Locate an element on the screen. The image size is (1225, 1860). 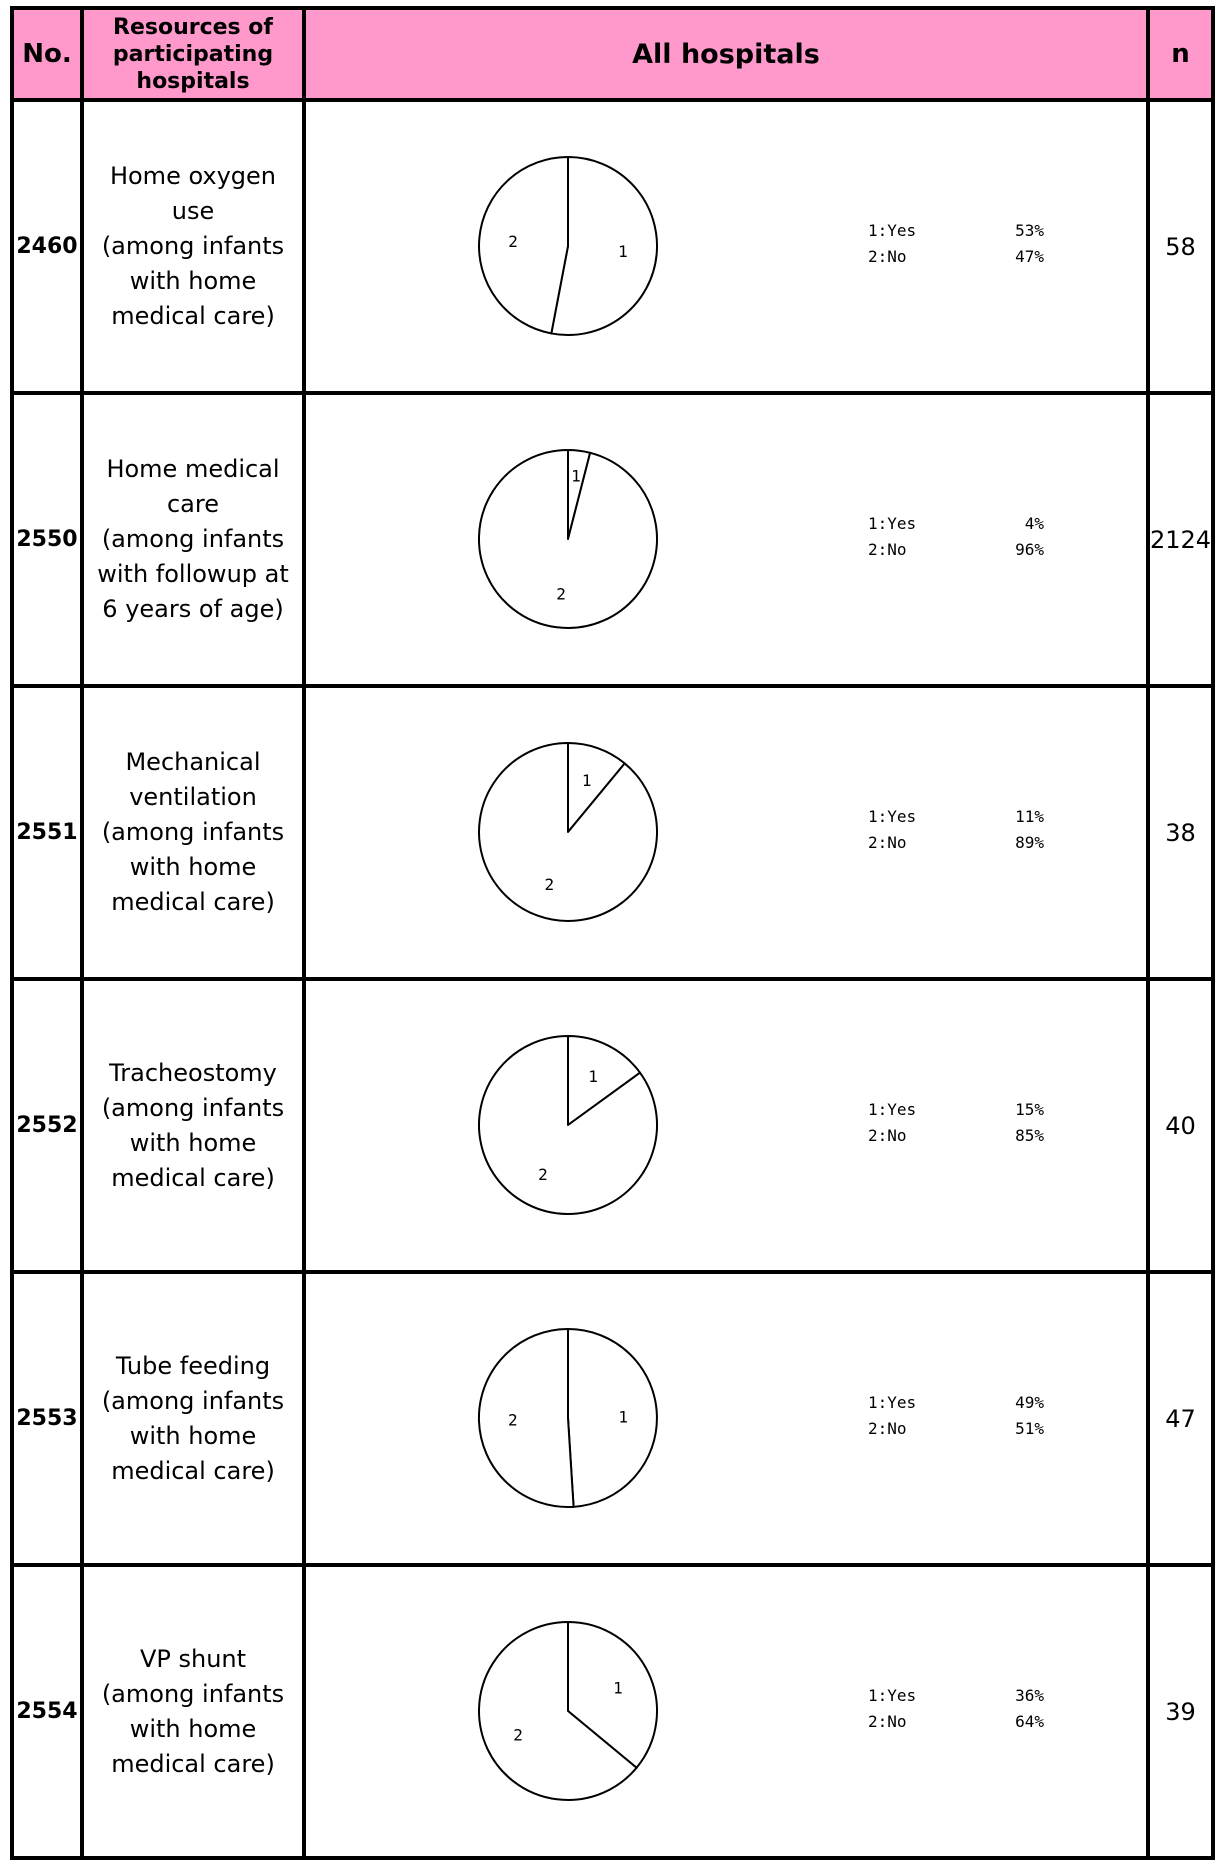
item-number: 2550 is located at coordinates (47, 539).